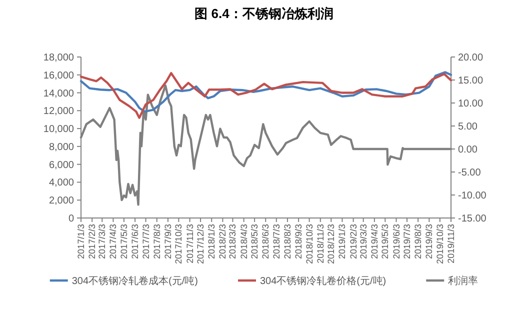 The height and width of the screenshot is (333, 528). Describe the element at coordinates (287, 242) in the screenshot. I see `x-tick-label: 2018/8/3` at that location.